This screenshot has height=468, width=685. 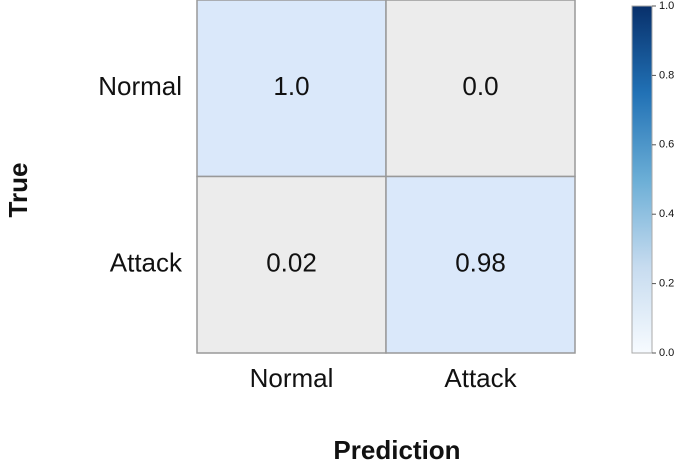 I want to click on x-tick-label: Attack, so click(x=480, y=378).